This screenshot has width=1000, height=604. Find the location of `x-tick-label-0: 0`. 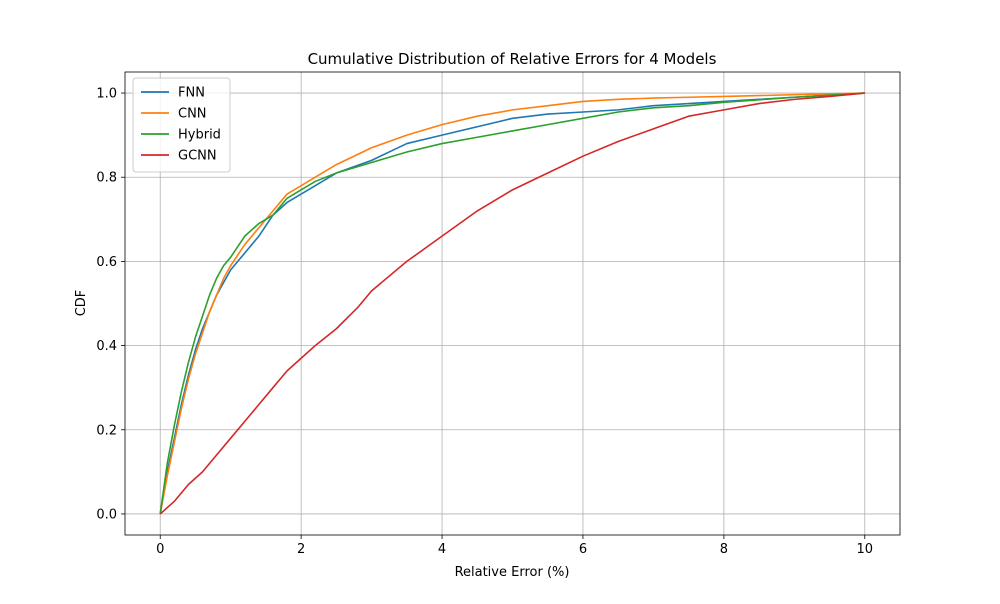

x-tick-label-0: 0 is located at coordinates (160, 549).